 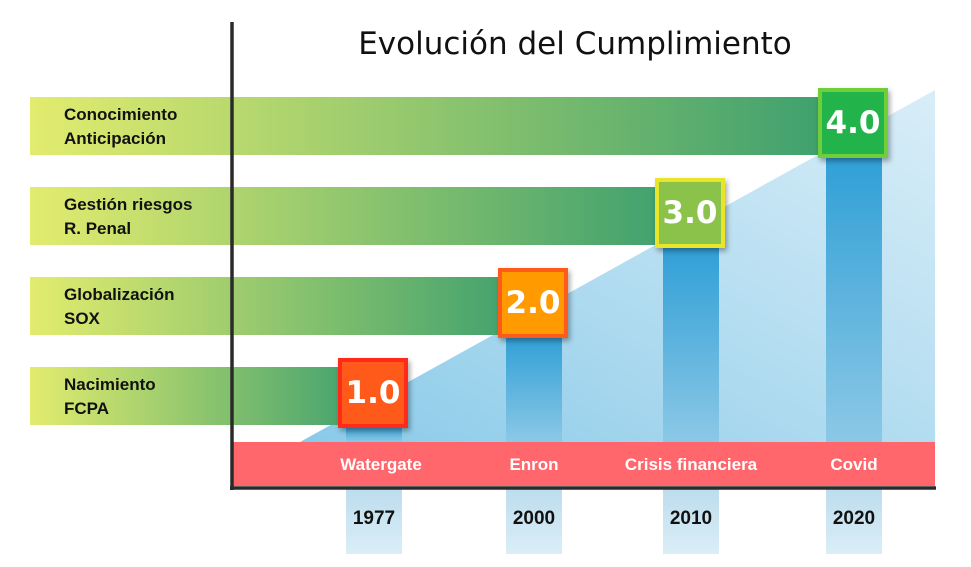 What do you see at coordinates (583, 464) in the screenshot?
I see `timeline-band` at bounding box center [583, 464].